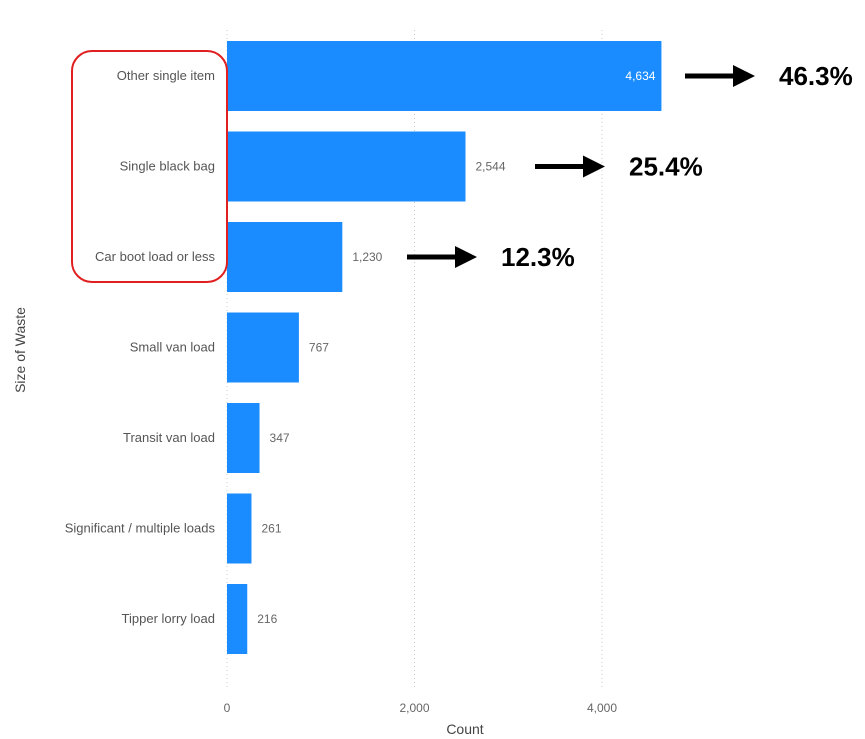 The image size is (865, 739). What do you see at coordinates (666, 167) in the screenshot?
I see `percentage-annotation: 25.4%` at bounding box center [666, 167].